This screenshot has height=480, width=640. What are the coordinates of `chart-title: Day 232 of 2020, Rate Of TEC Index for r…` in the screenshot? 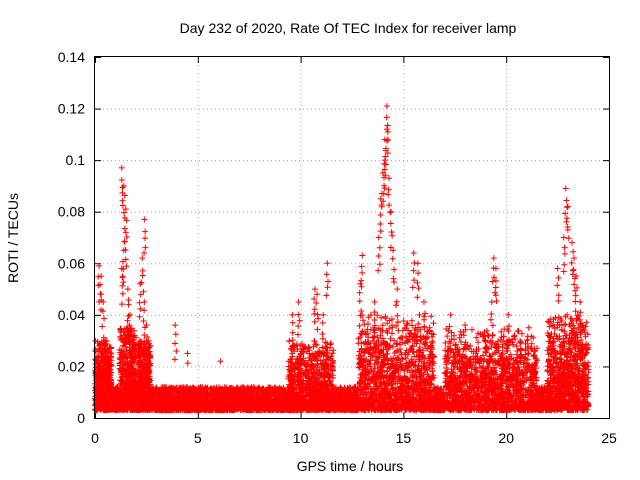 It's located at (348, 28).